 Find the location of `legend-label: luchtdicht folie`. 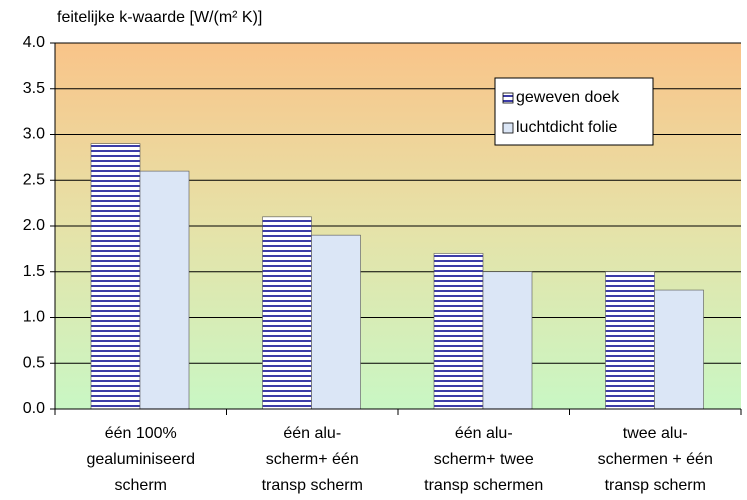

legend-label: luchtdicht folie is located at coordinates (566, 127).